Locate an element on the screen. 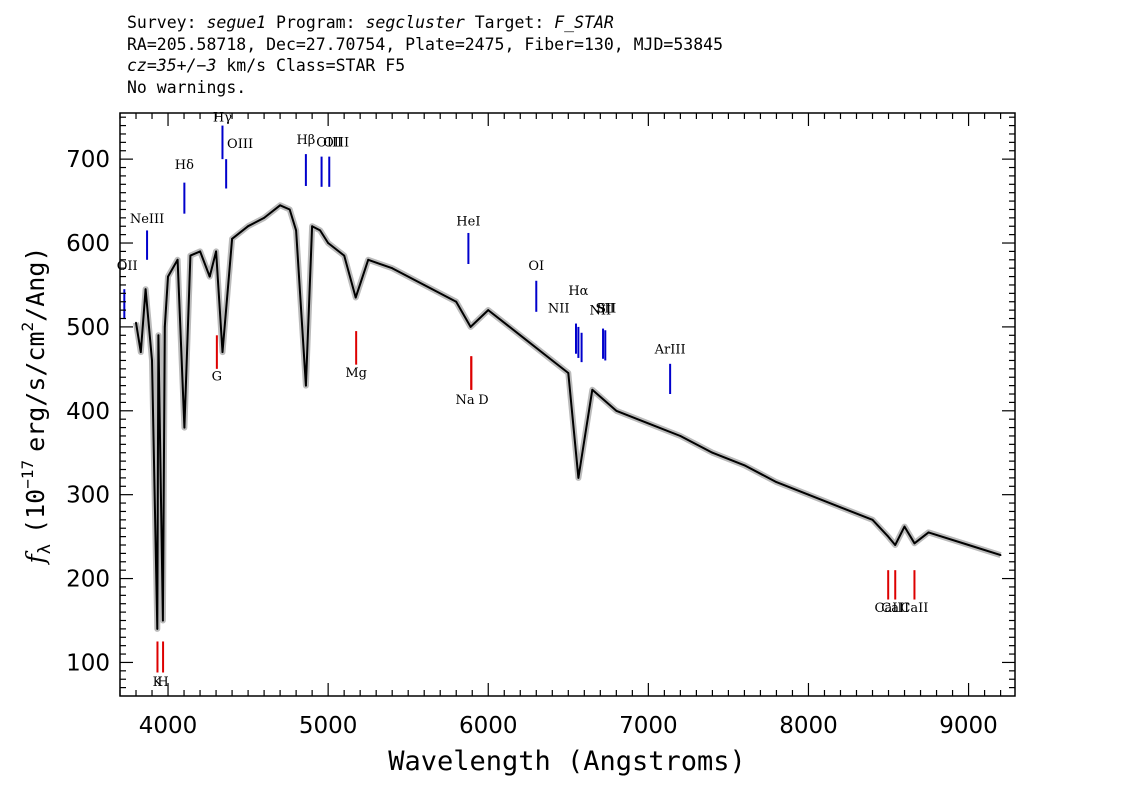  absorption-line-label: D is located at coordinates (483, 400).